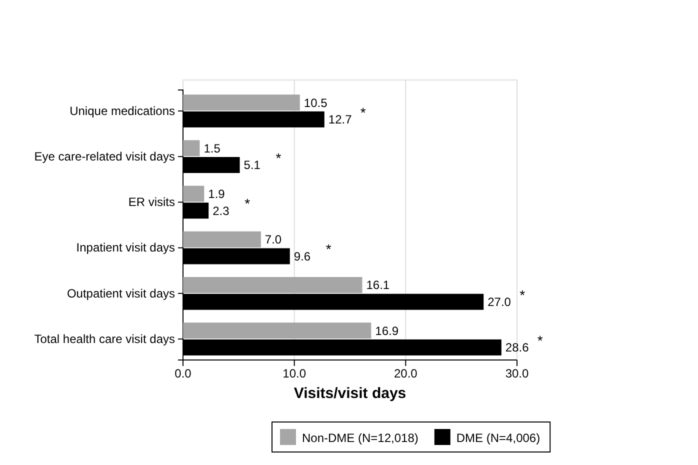 The height and width of the screenshot is (465, 698). What do you see at coordinates (517, 373) in the screenshot?
I see `x-tick-label: 30.0` at bounding box center [517, 373].